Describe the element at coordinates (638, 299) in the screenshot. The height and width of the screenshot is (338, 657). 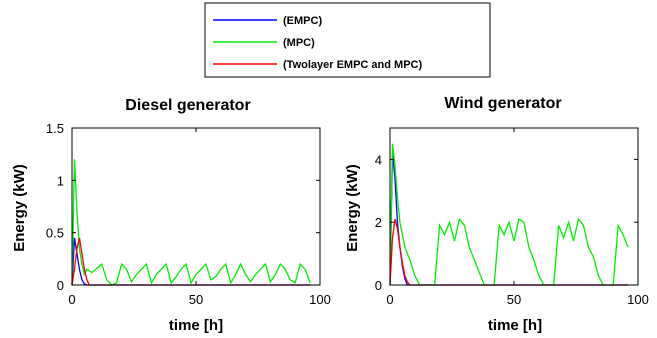
I see `wind-x-tick-label: 100` at that location.